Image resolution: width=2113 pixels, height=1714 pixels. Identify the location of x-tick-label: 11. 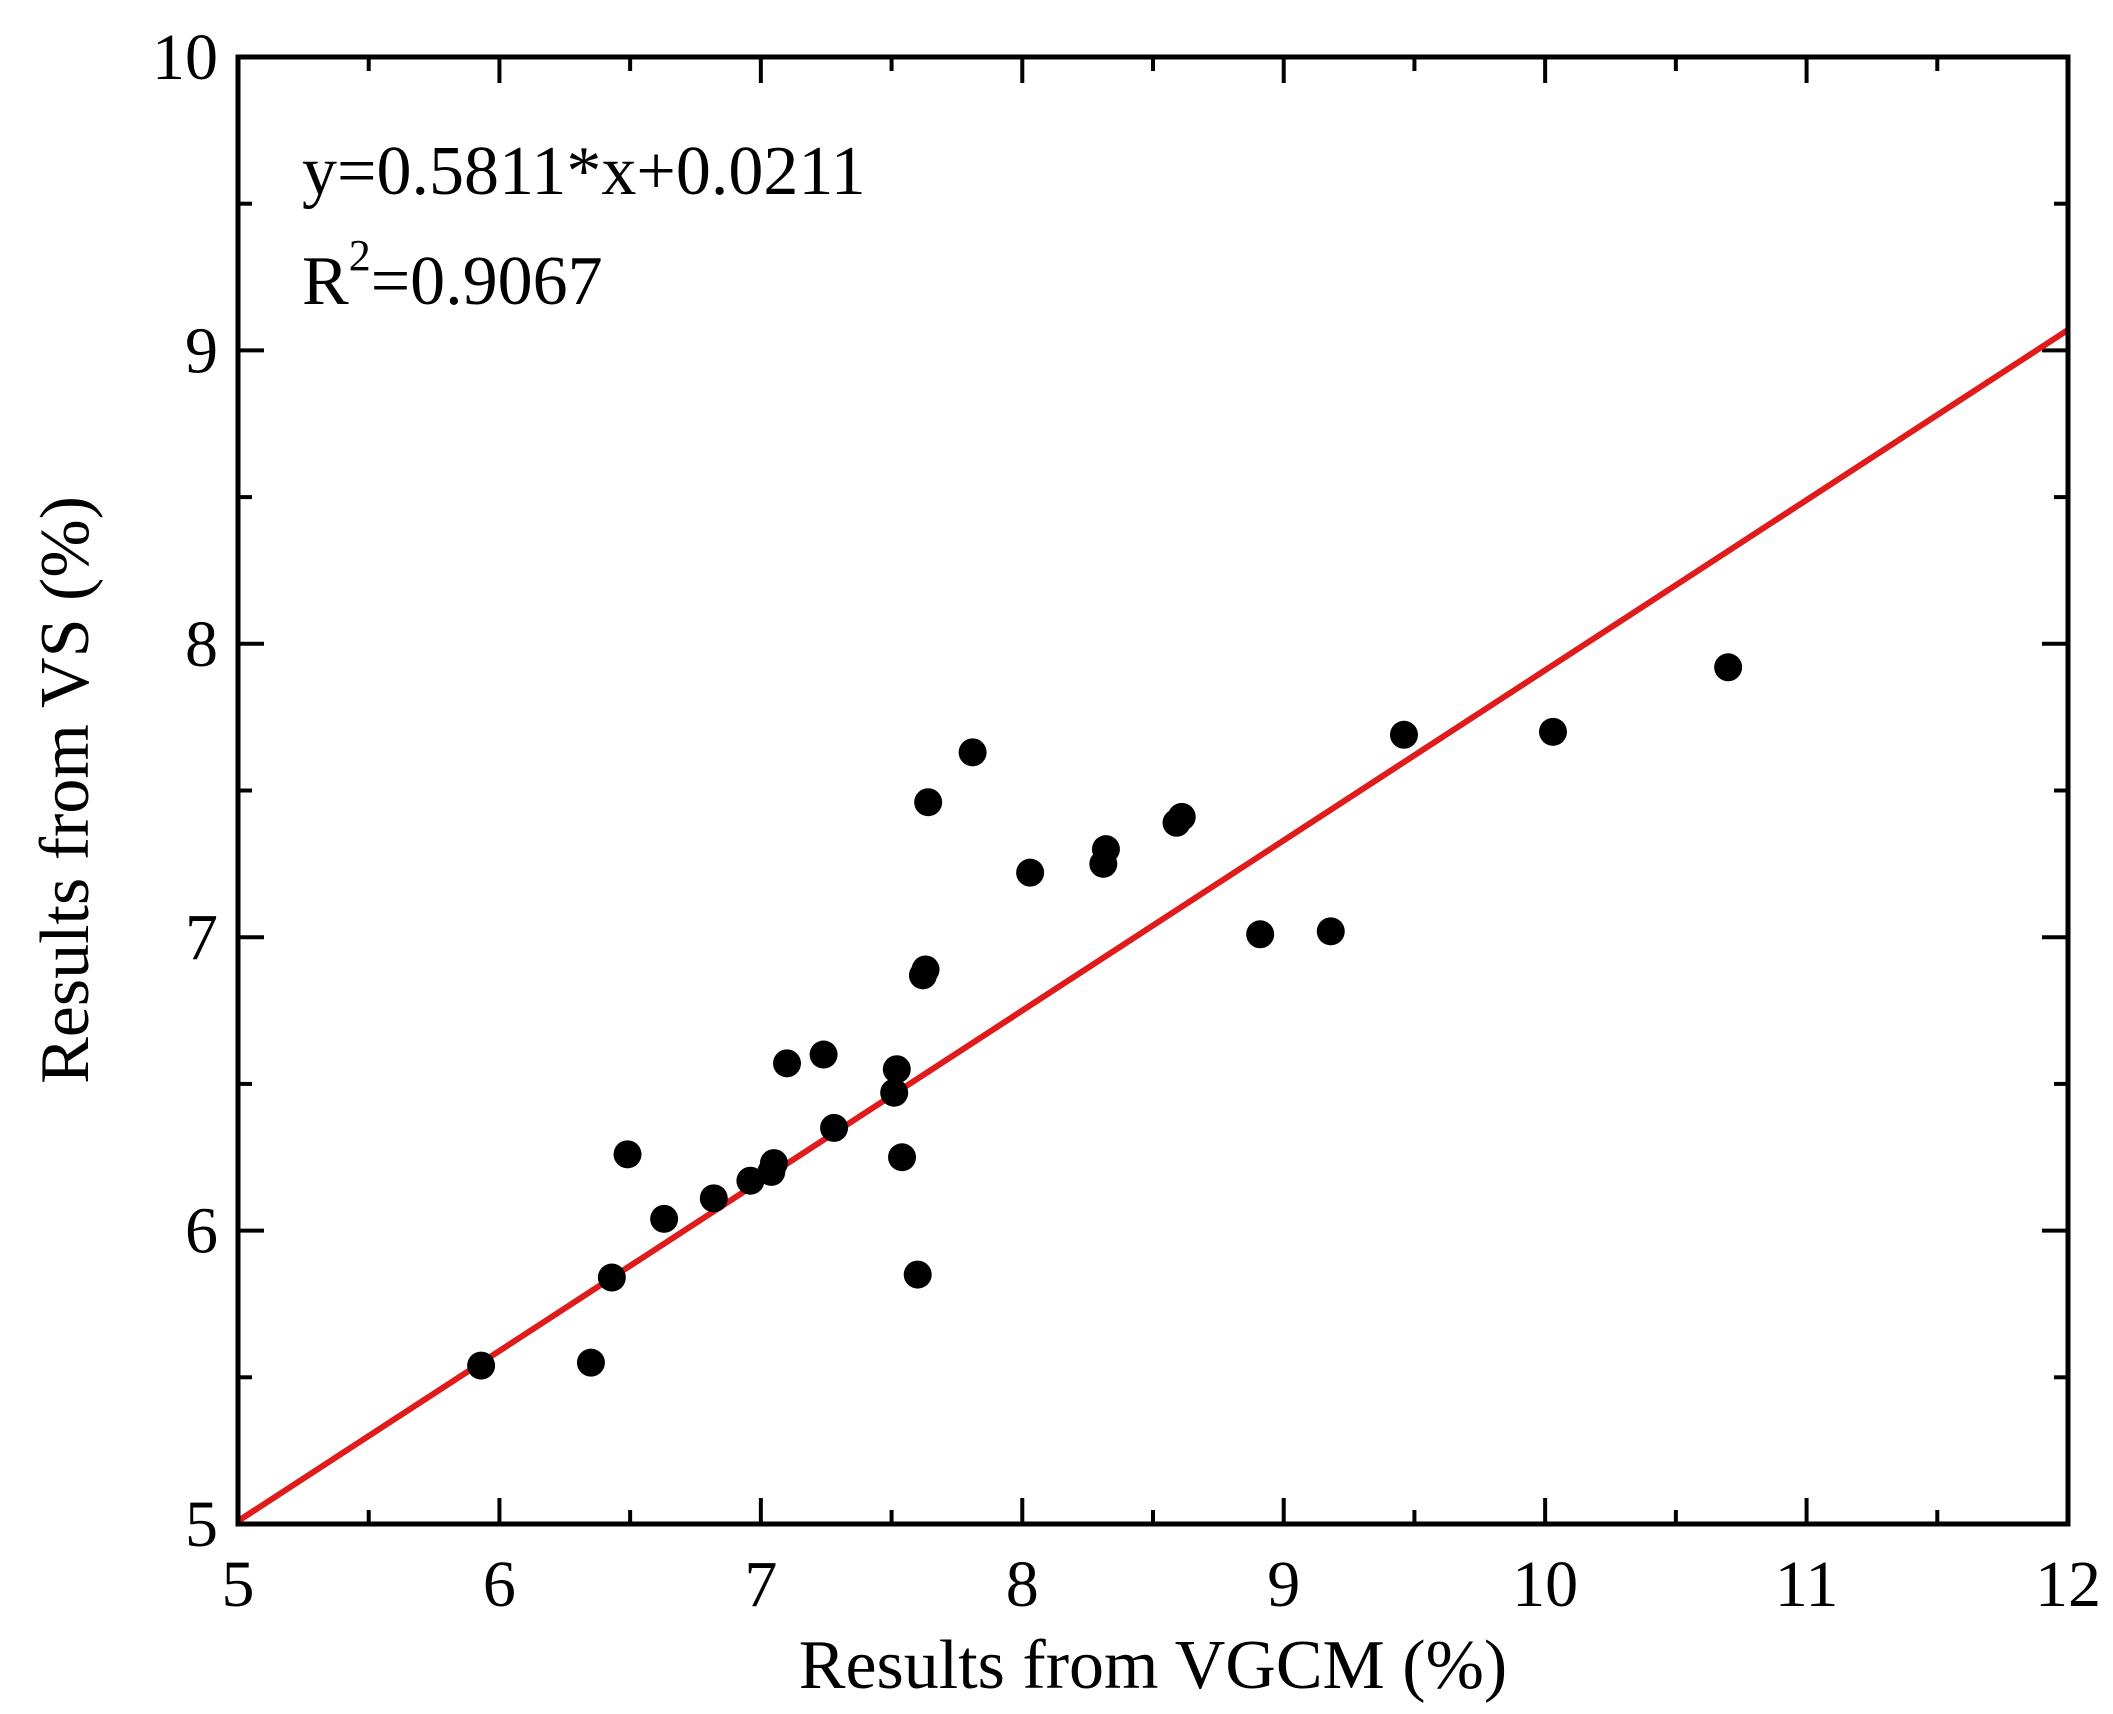
(1807, 1584).